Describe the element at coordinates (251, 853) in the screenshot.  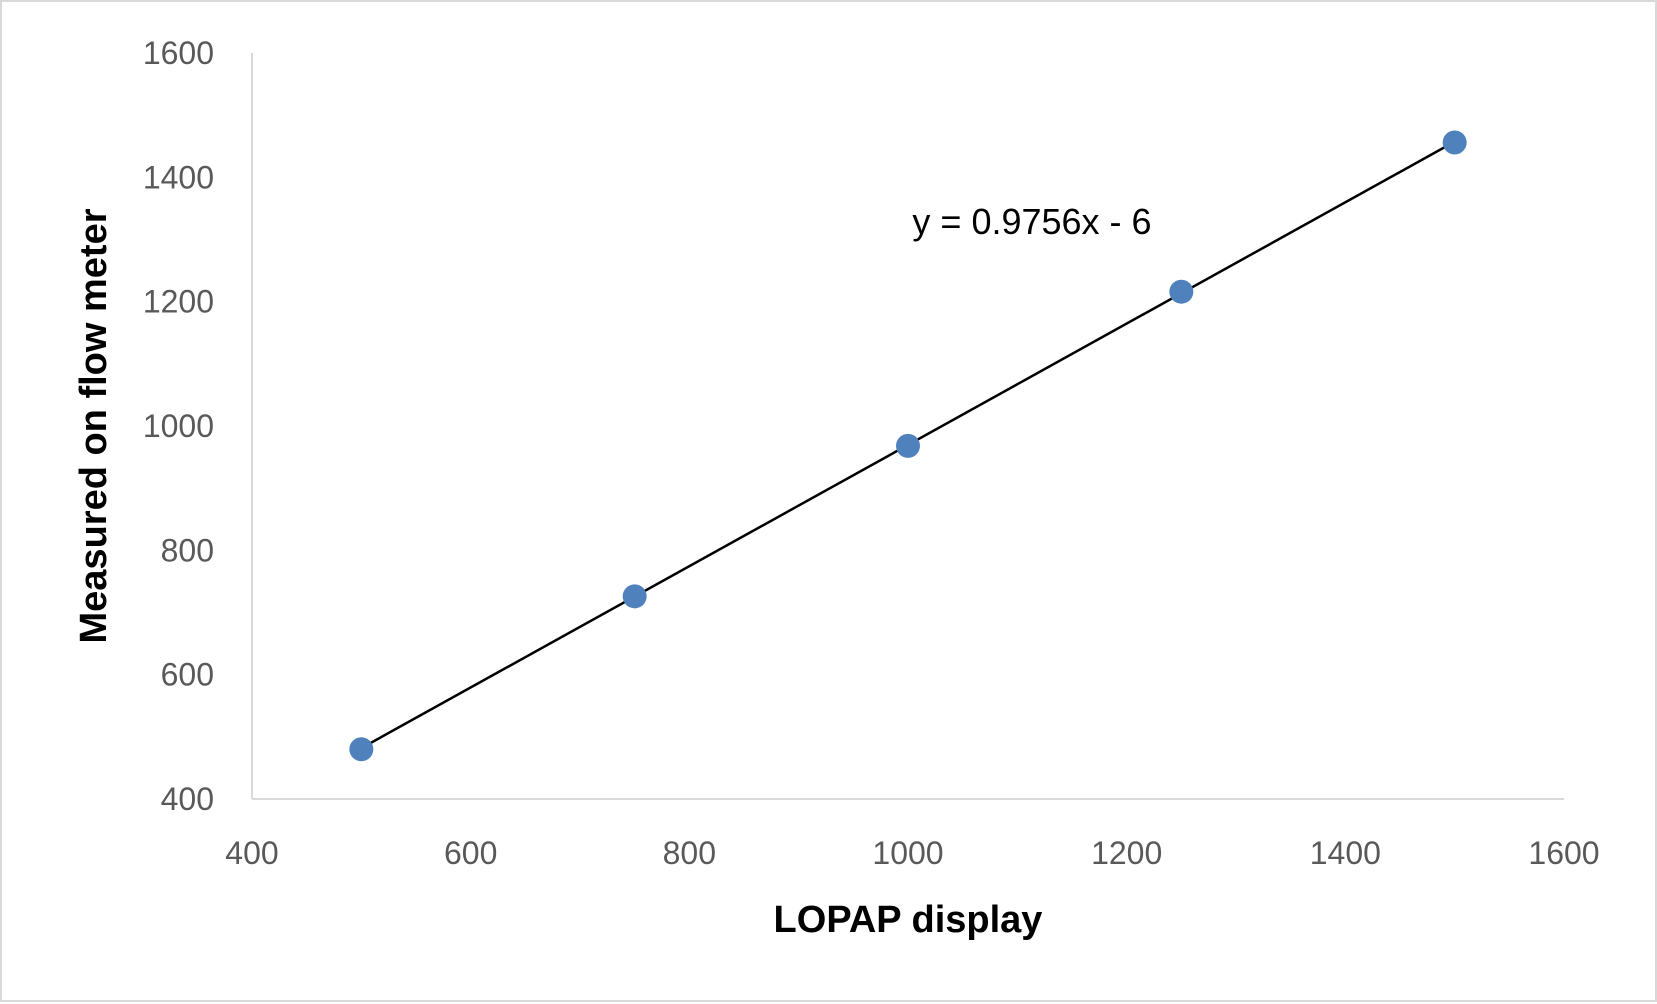
I see `x-tick-label: 400` at that location.